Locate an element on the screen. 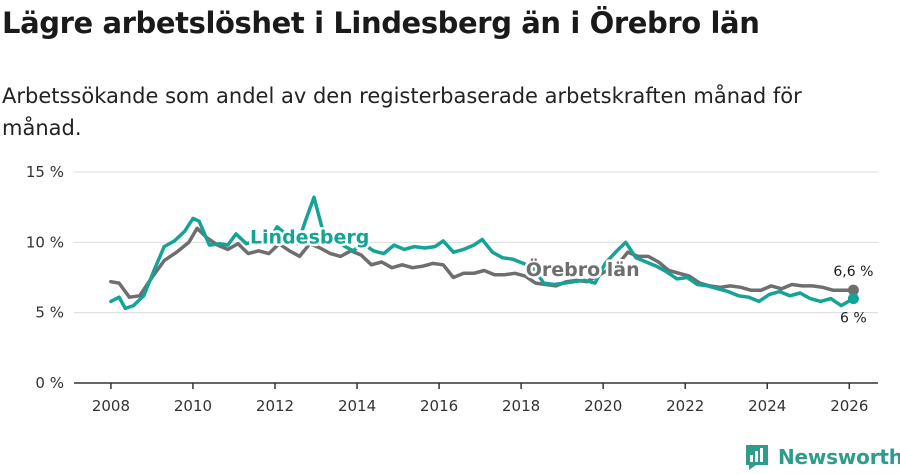 The image size is (900, 474). x-tick-label: 2024 is located at coordinates (767, 406).